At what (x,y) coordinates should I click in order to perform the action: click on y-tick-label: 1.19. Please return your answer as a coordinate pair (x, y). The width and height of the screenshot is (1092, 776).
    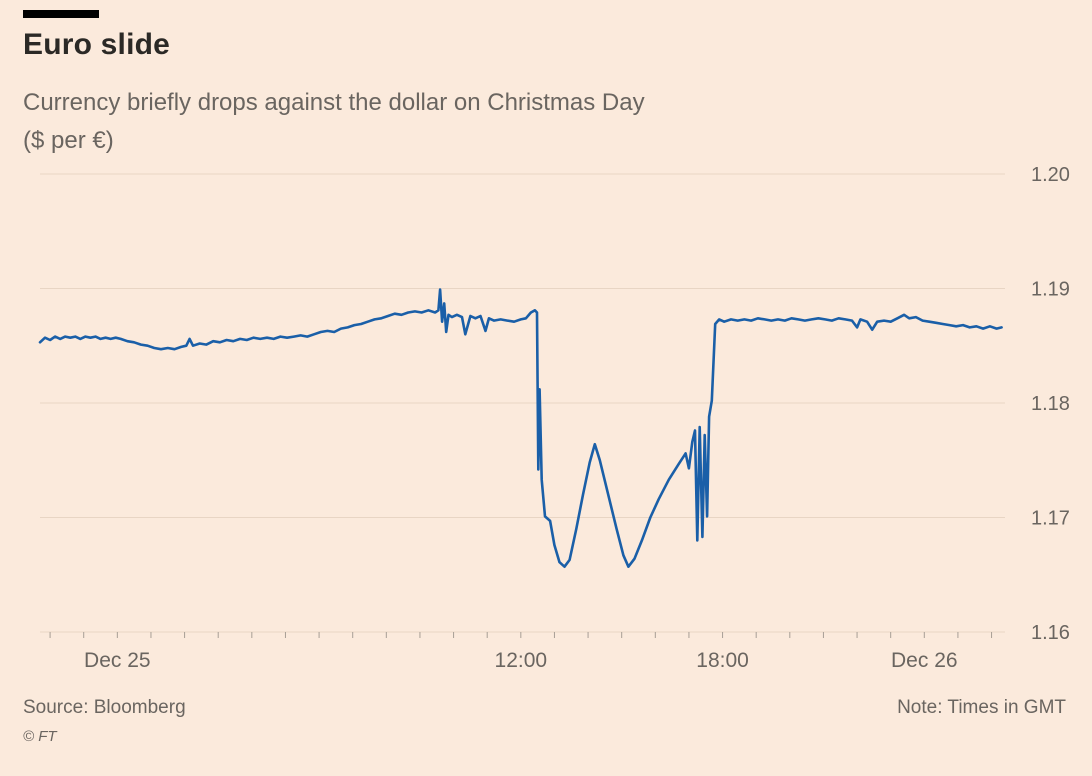
    Looking at the image, I should click on (1050, 290).